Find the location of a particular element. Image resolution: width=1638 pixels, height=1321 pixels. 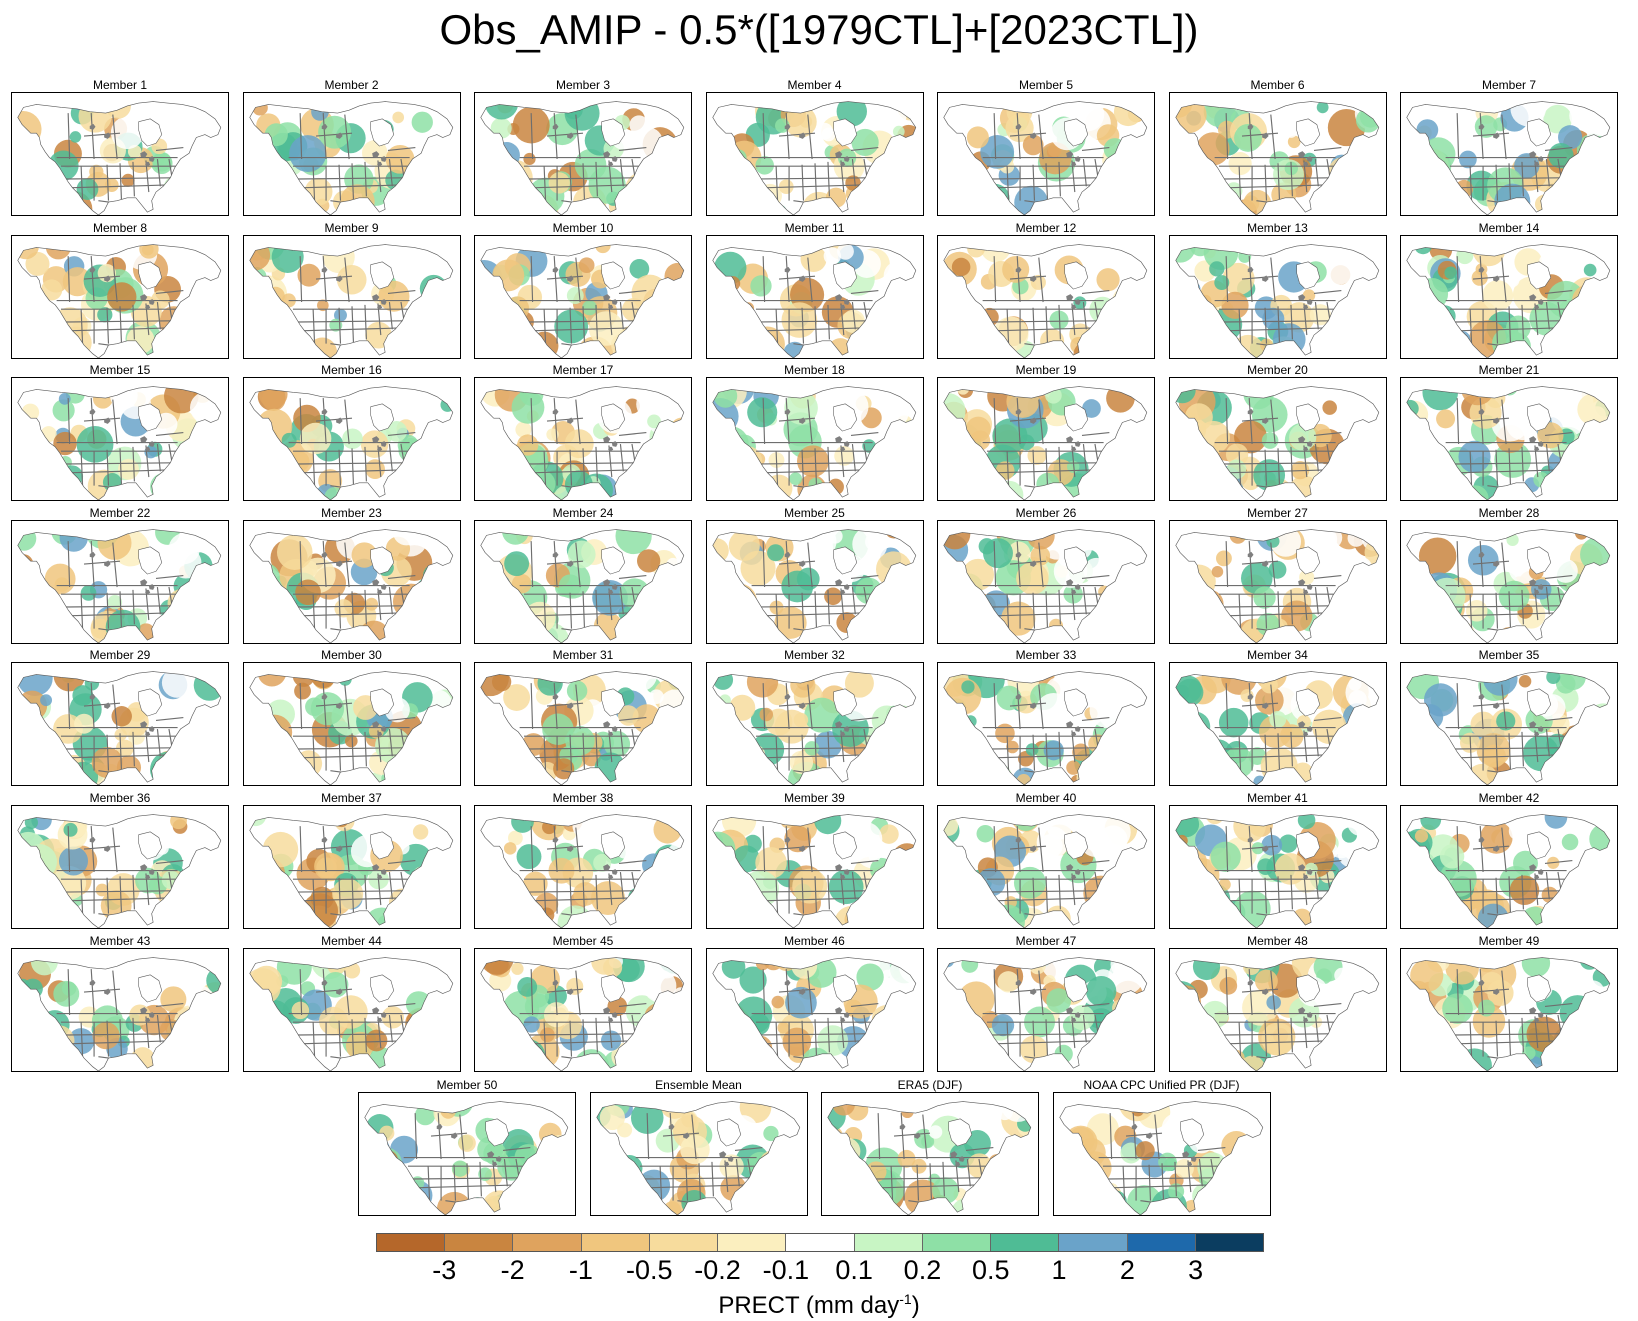

panel-label: Member 13 is located at coordinates (1277, 227).